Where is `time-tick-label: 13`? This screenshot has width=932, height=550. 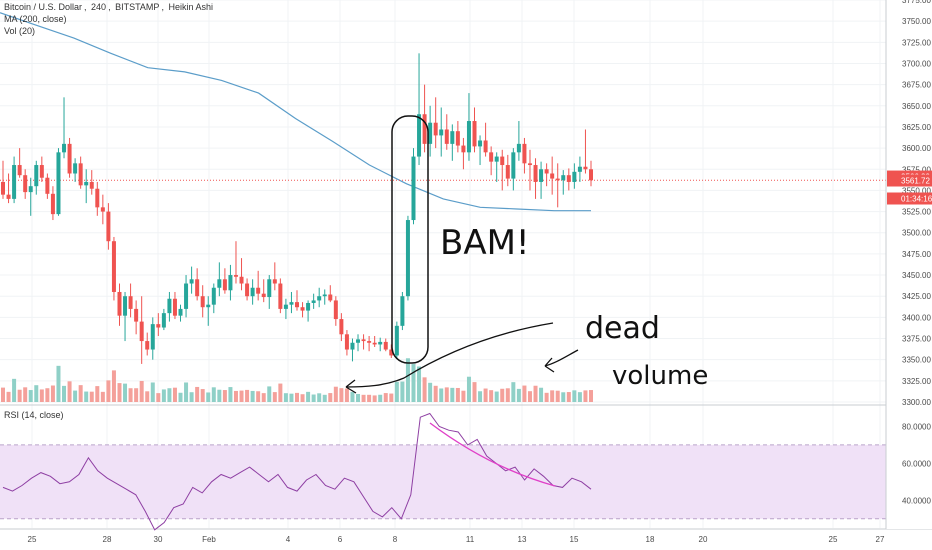
time-tick-label: 13 is located at coordinates (522, 539).